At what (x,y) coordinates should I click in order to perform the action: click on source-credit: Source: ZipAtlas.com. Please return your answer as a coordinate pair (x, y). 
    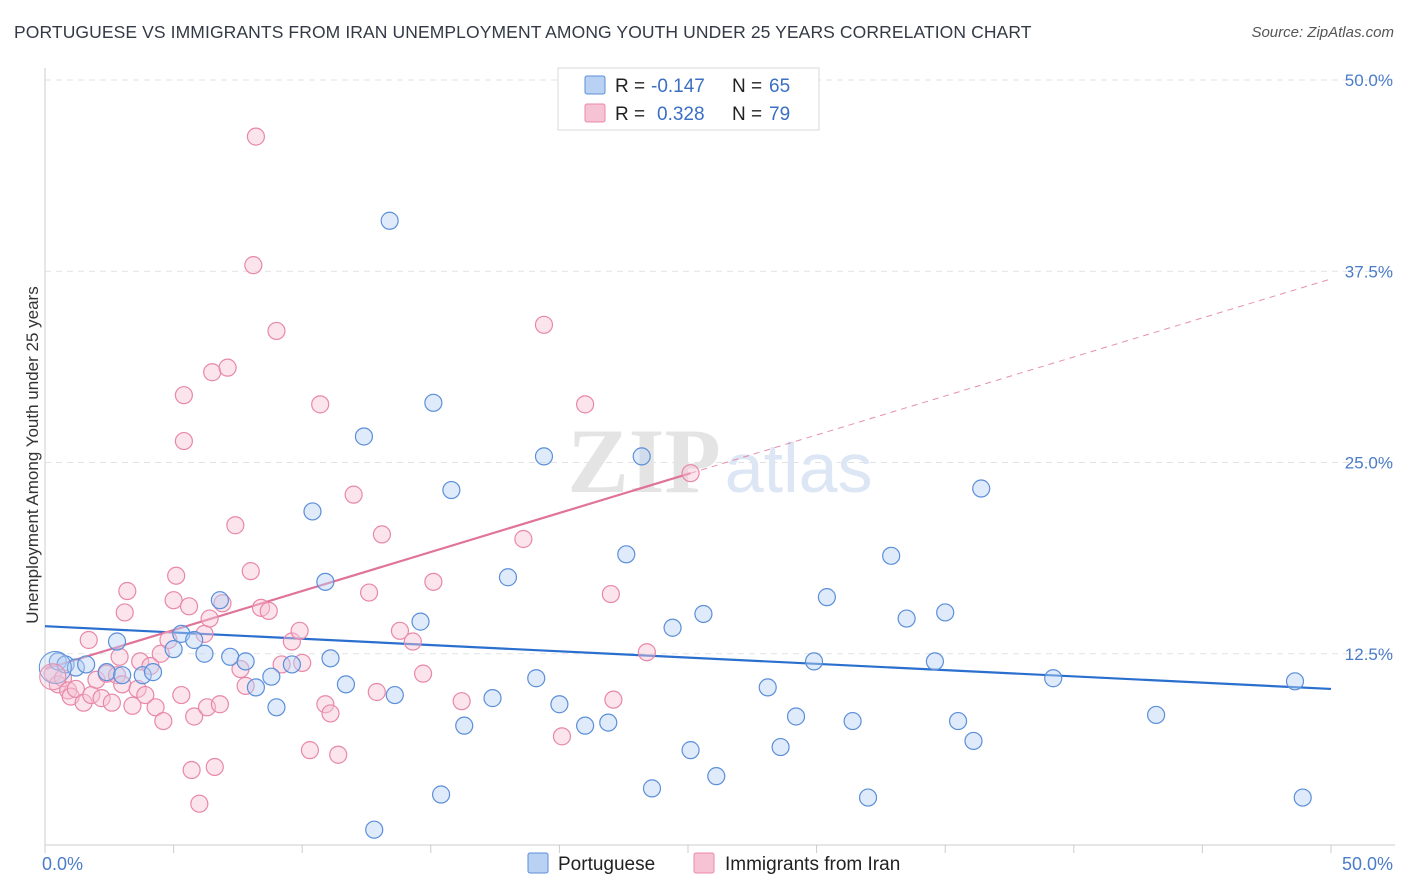
    Looking at the image, I should click on (1322, 32).